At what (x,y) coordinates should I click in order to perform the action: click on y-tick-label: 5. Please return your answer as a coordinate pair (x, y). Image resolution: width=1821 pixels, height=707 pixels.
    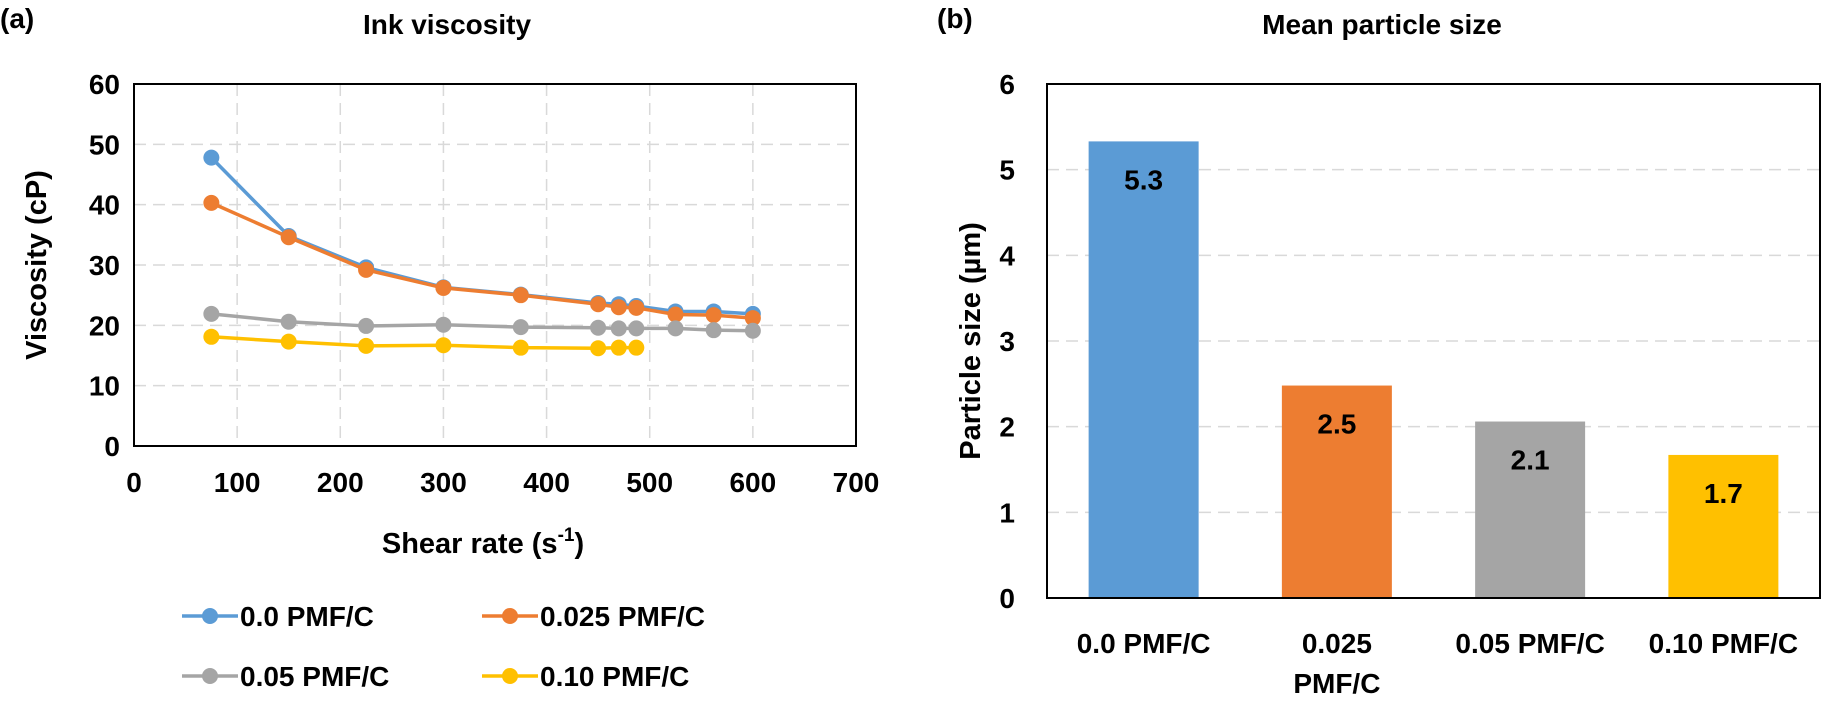
    Looking at the image, I should click on (1007, 170).